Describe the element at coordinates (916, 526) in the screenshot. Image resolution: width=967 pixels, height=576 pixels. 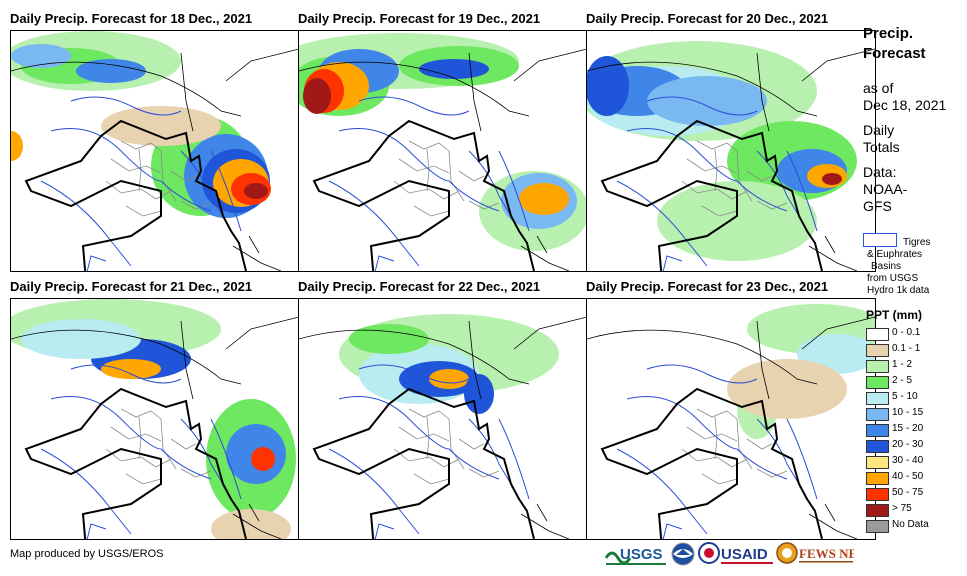
I see `legend-item: No Data` at that location.